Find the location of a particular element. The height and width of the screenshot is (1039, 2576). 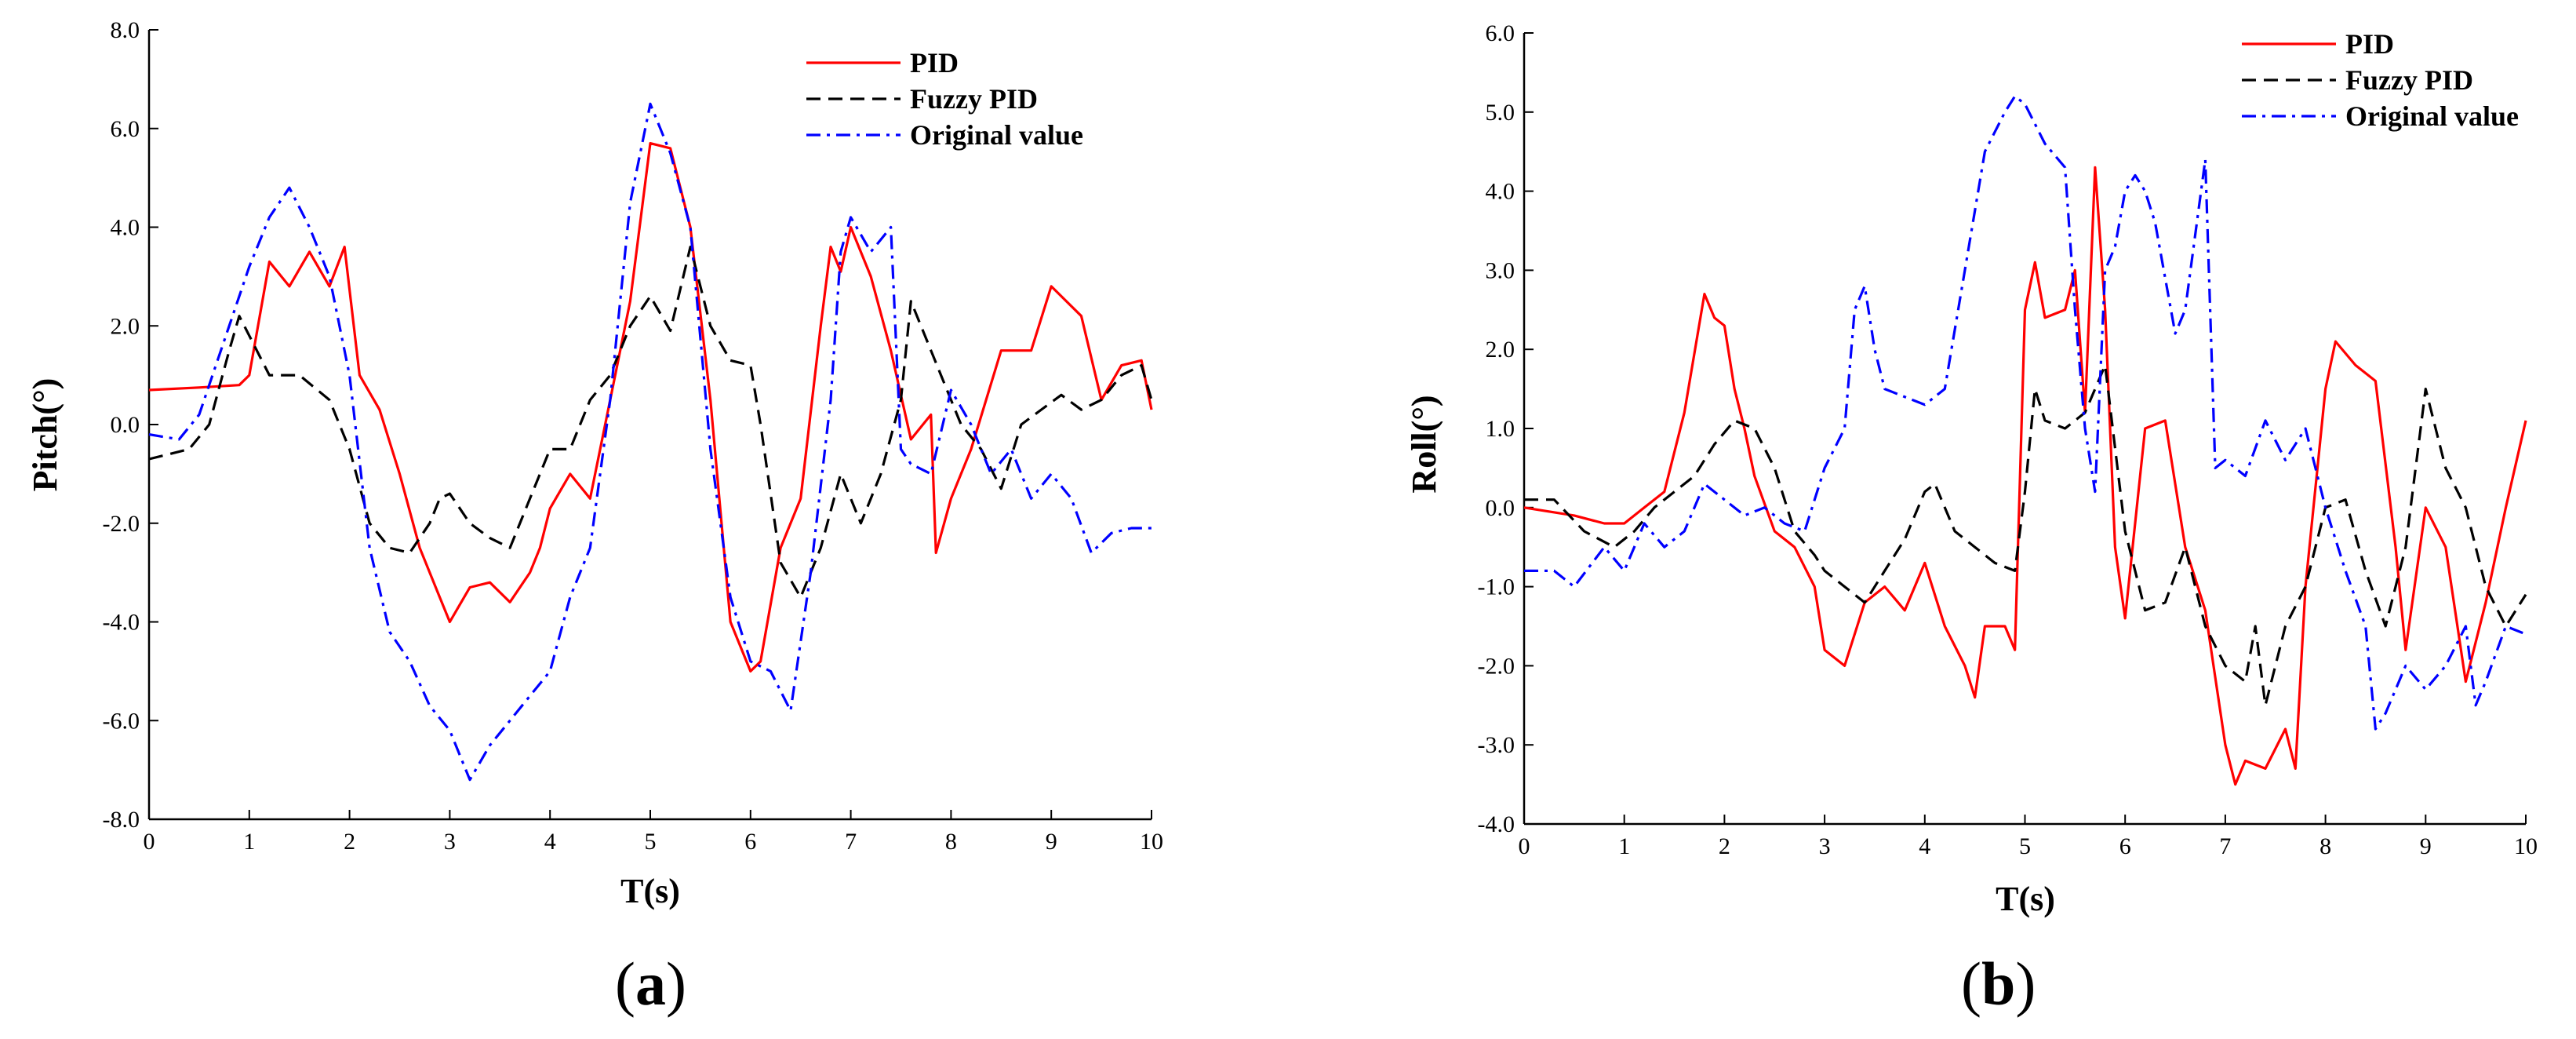

roll-x-tick-label: 8 is located at coordinates (2325, 846).